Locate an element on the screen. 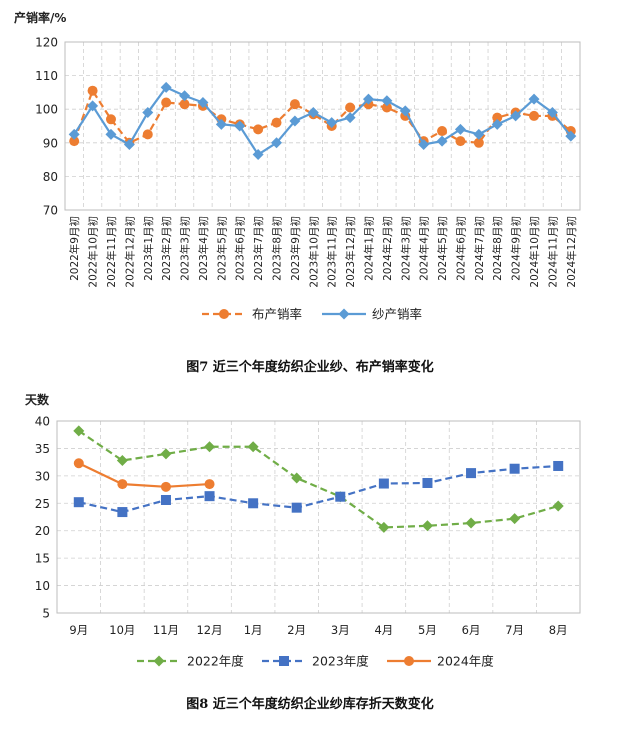  legend-label: 2022年度 is located at coordinates (215, 661).